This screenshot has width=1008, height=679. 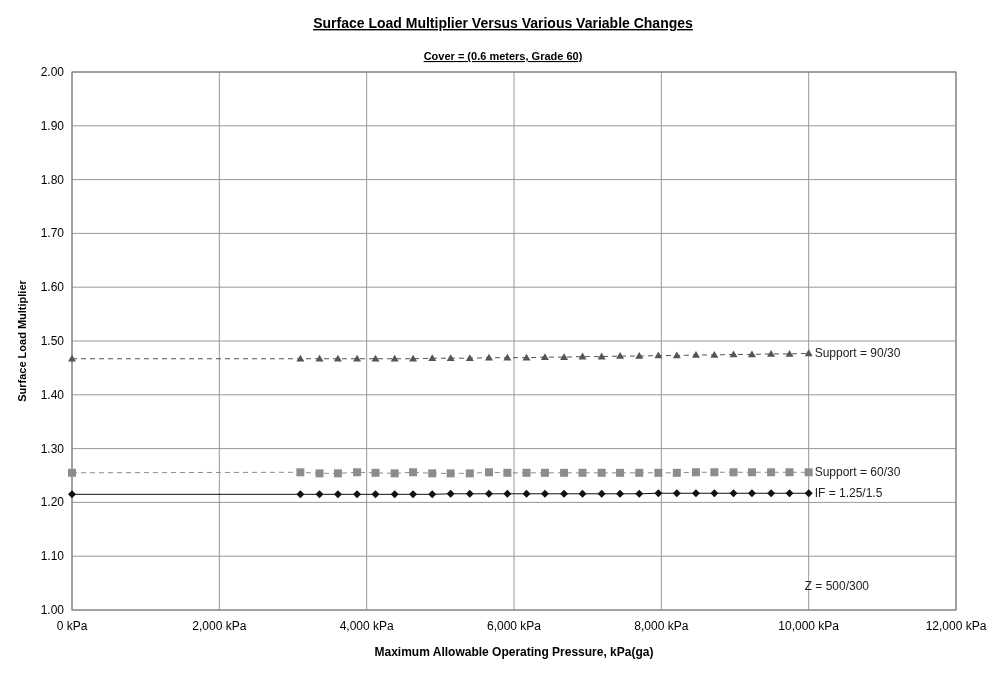 I want to click on series-label: Support = 60/30, so click(x=857, y=472).